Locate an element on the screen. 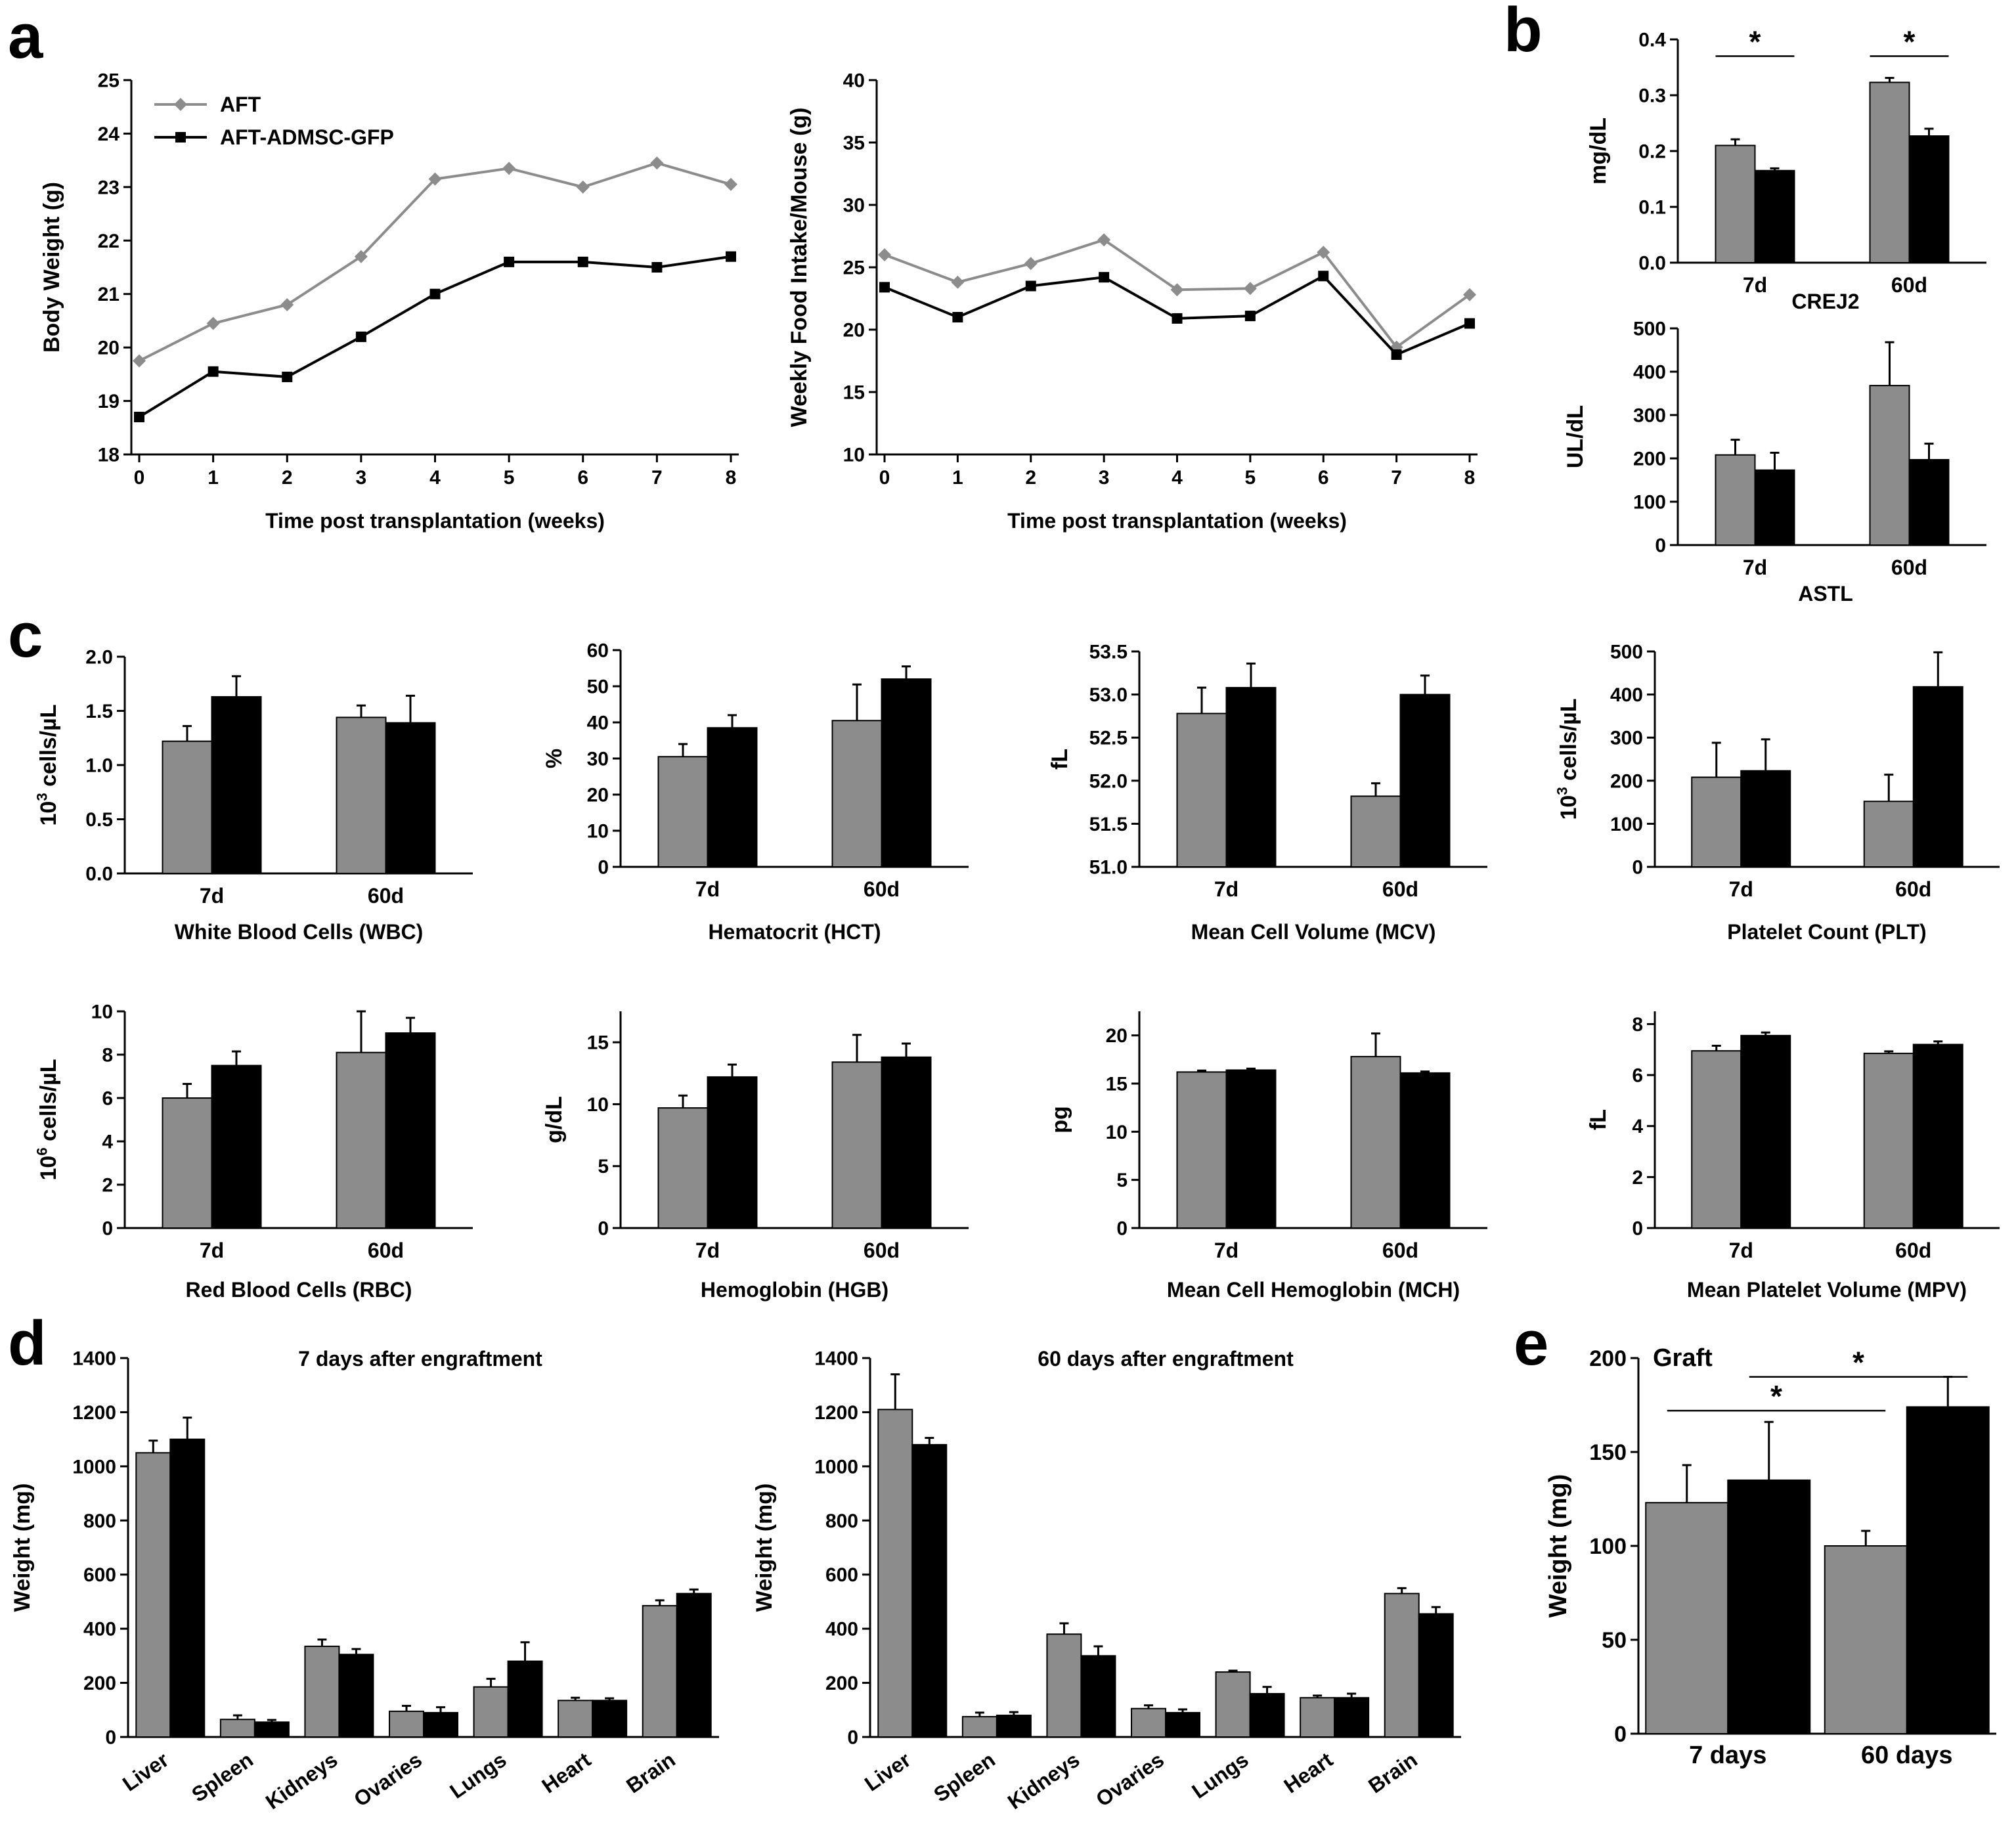 The image size is (2016, 1846). x-tick-label: Liver is located at coordinates (145, 1771).